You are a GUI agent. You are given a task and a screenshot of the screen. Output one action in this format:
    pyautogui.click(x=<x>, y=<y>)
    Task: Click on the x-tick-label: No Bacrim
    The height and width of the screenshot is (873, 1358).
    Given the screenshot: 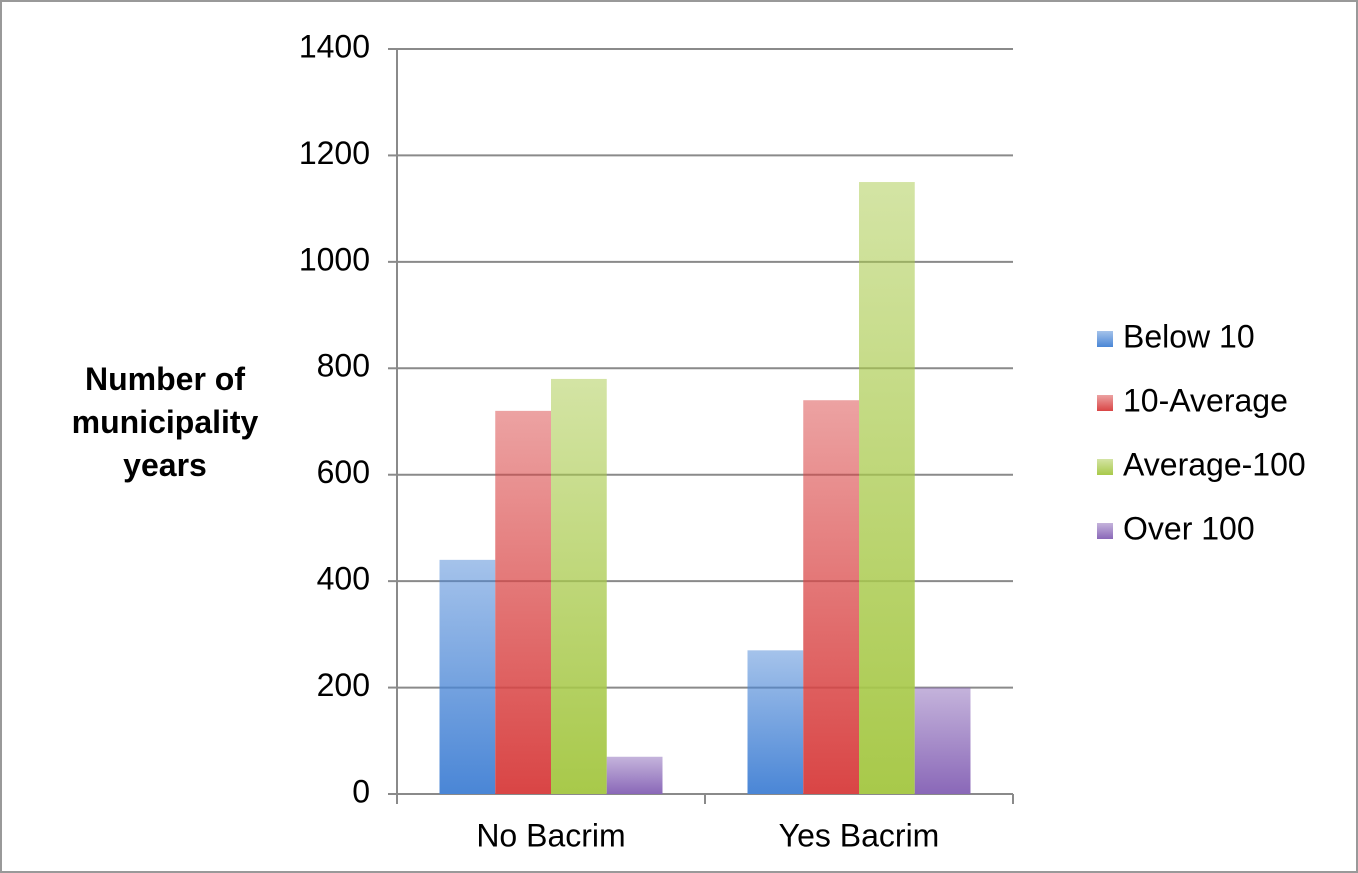 What is the action you would take?
    pyautogui.click(x=550, y=835)
    